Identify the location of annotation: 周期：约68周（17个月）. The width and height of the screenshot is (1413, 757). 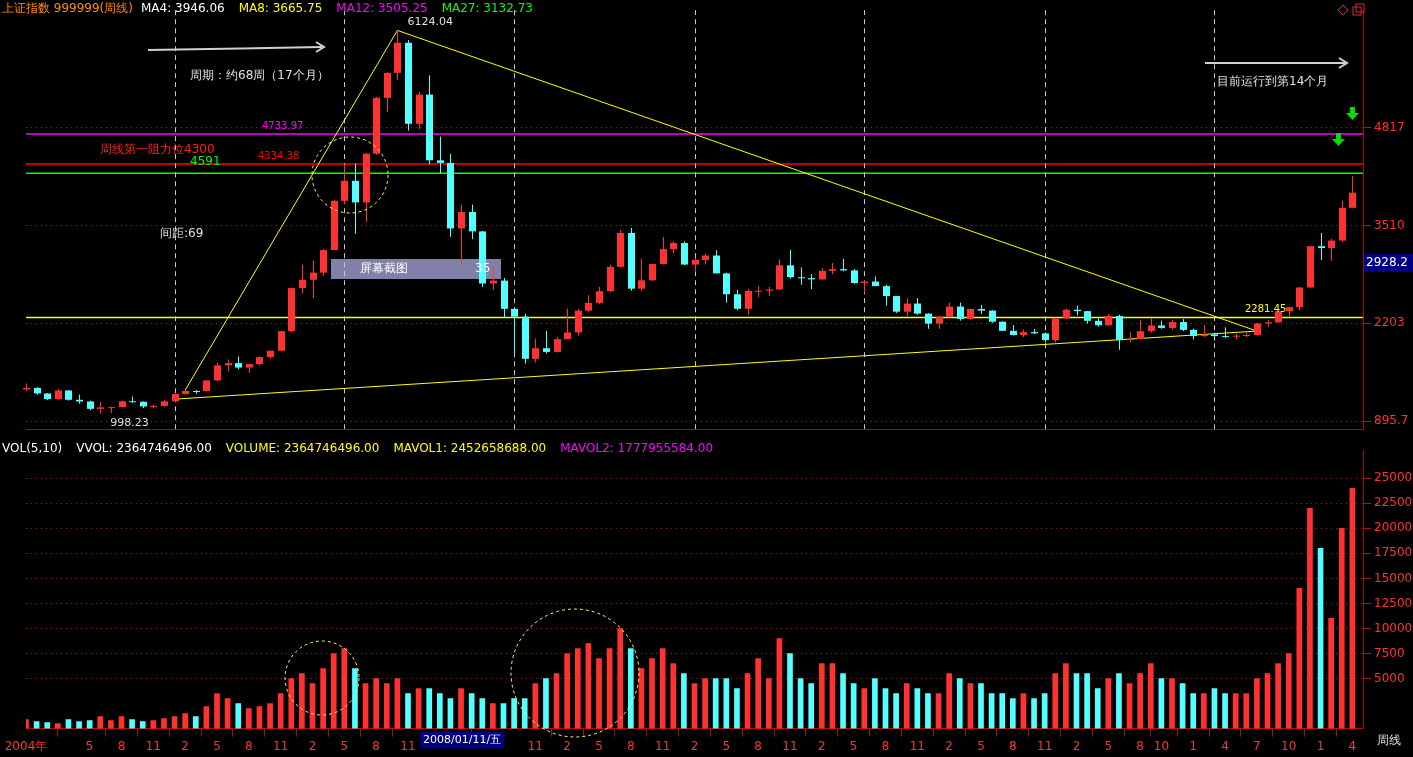
(259, 75).